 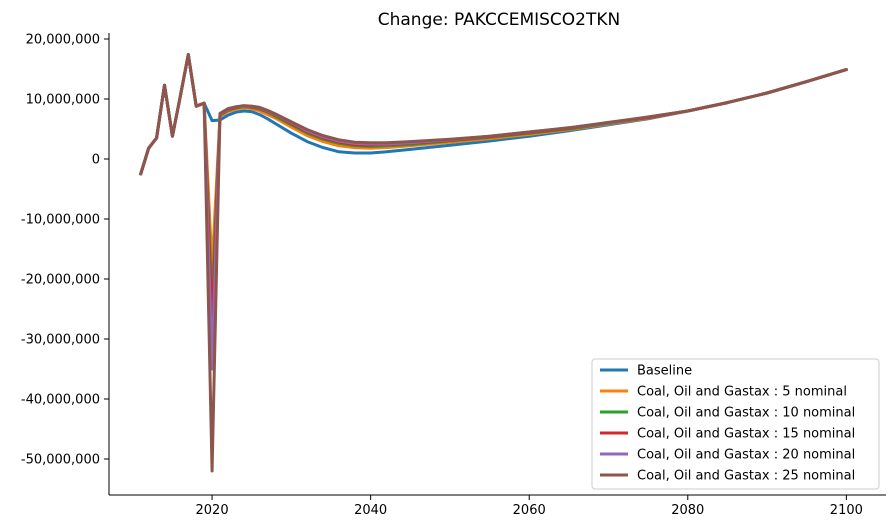 I want to click on legend-box, so click(x=735, y=424).